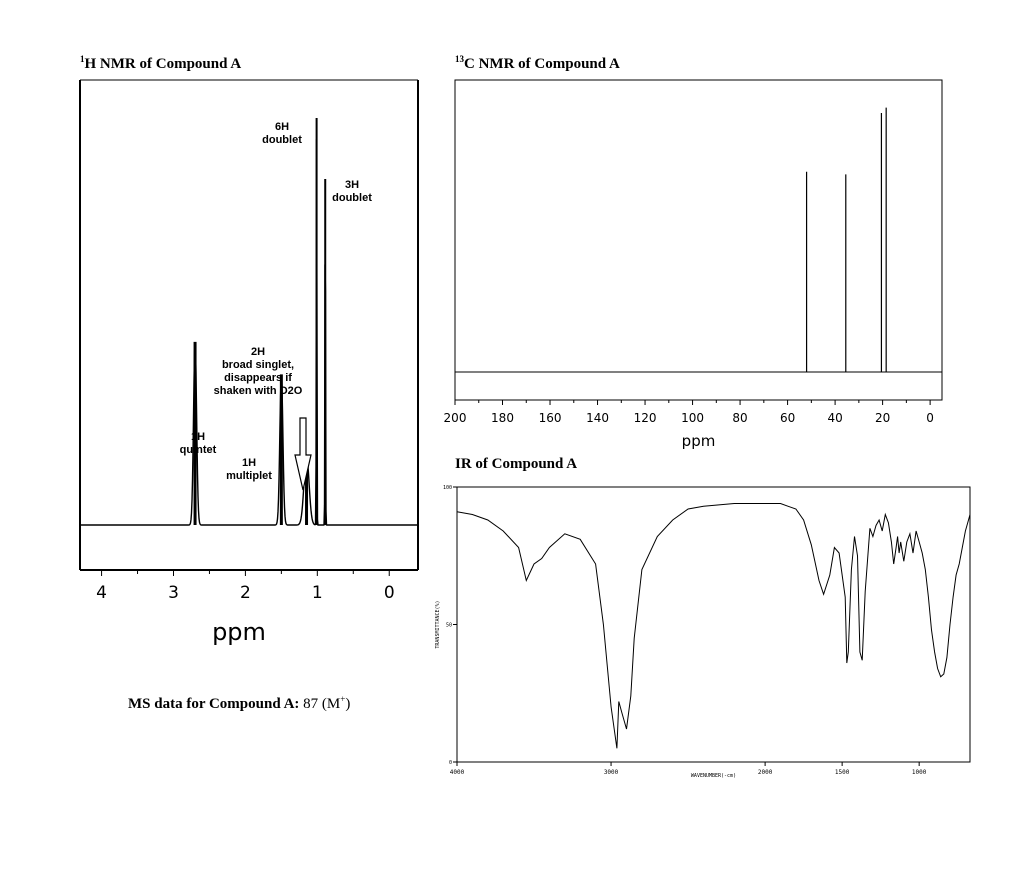 The height and width of the screenshot is (890, 1024). Describe the element at coordinates (163, 64) in the screenshot. I see `h-nmr-title-text: H NMR of Compound A` at that location.